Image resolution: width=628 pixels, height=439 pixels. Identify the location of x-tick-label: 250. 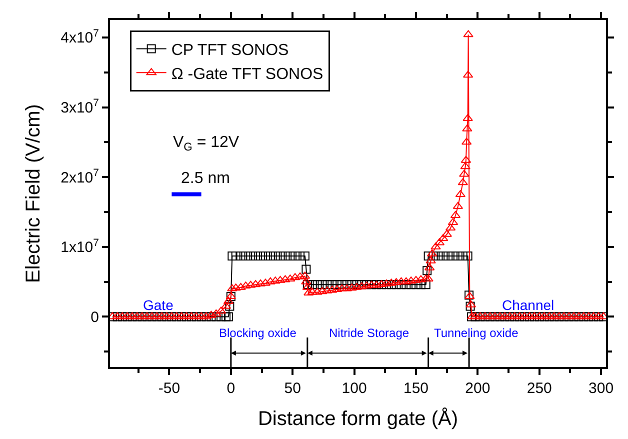
(539, 388).